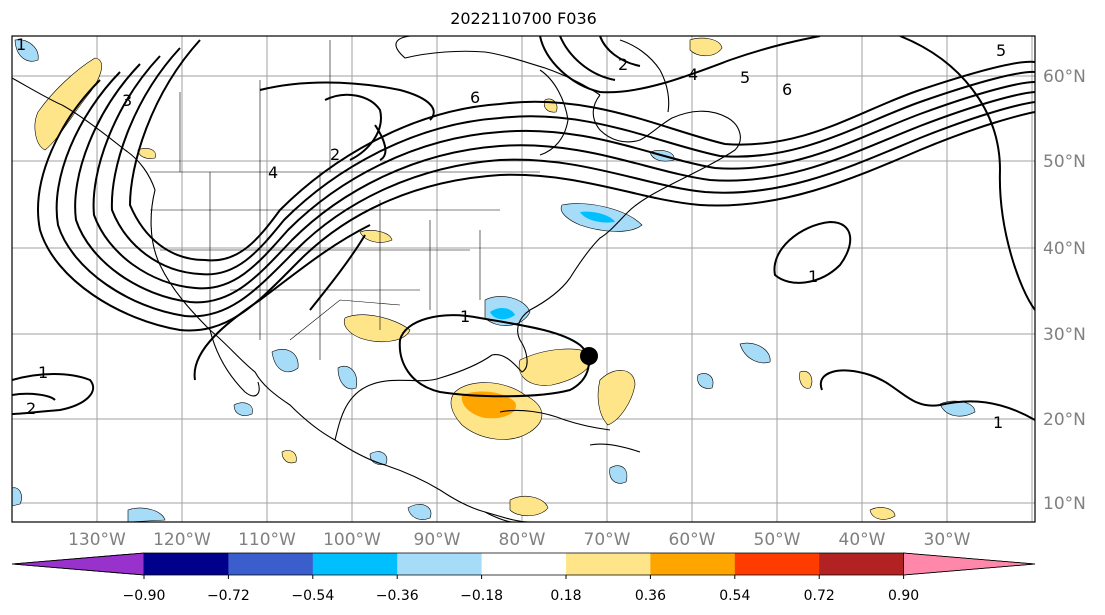 The image size is (1105, 615). I want to click on colorbar-tick-label: −0.72, so click(228, 596).